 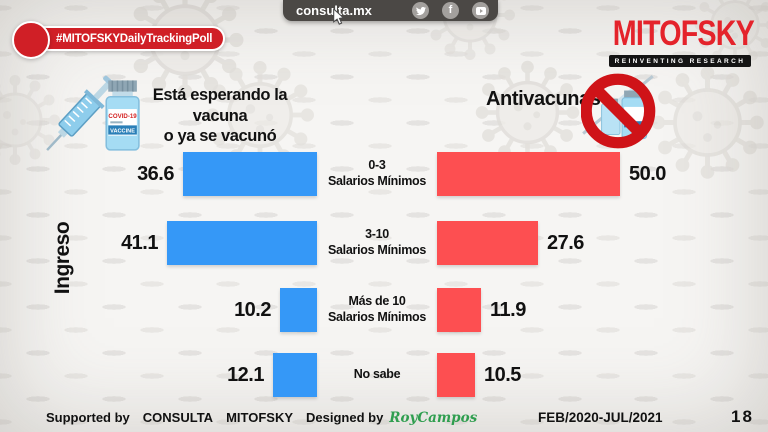 I want to click on mitofsky-logo-tagline: REINVENTING RESEARCH, so click(x=680, y=61).